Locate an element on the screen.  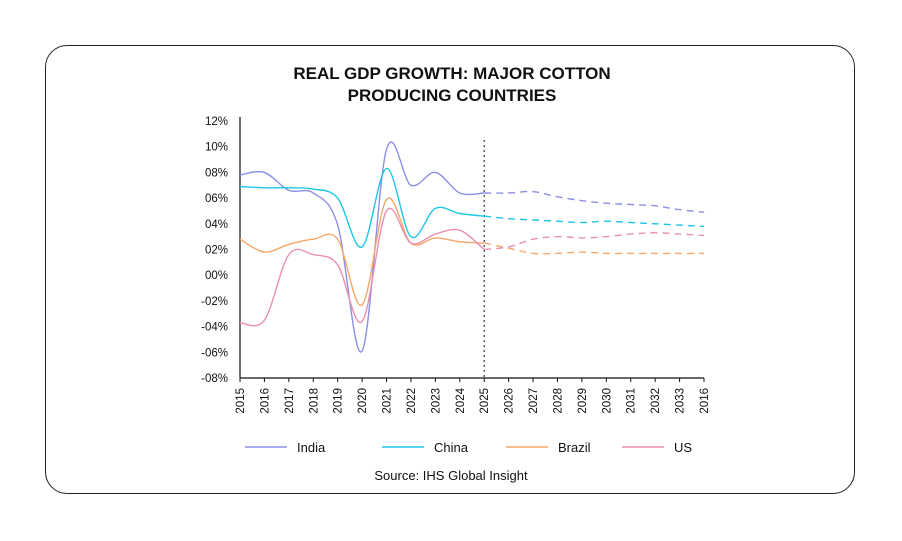
series-line-us-forecast is located at coordinates (594, 241).